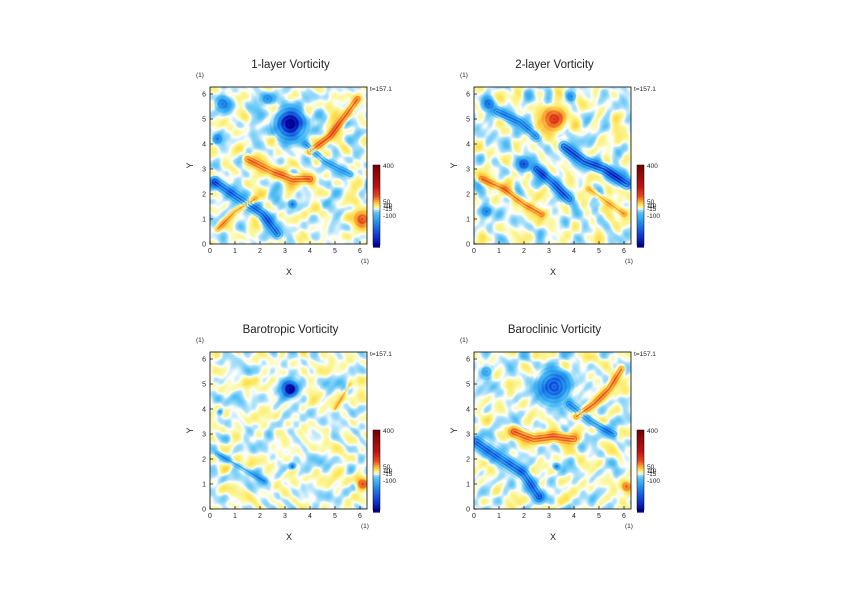 The height and width of the screenshot is (600, 842). Describe the element at coordinates (291, 330) in the screenshot. I see `panel-title: Barotropic Vorticity` at that location.